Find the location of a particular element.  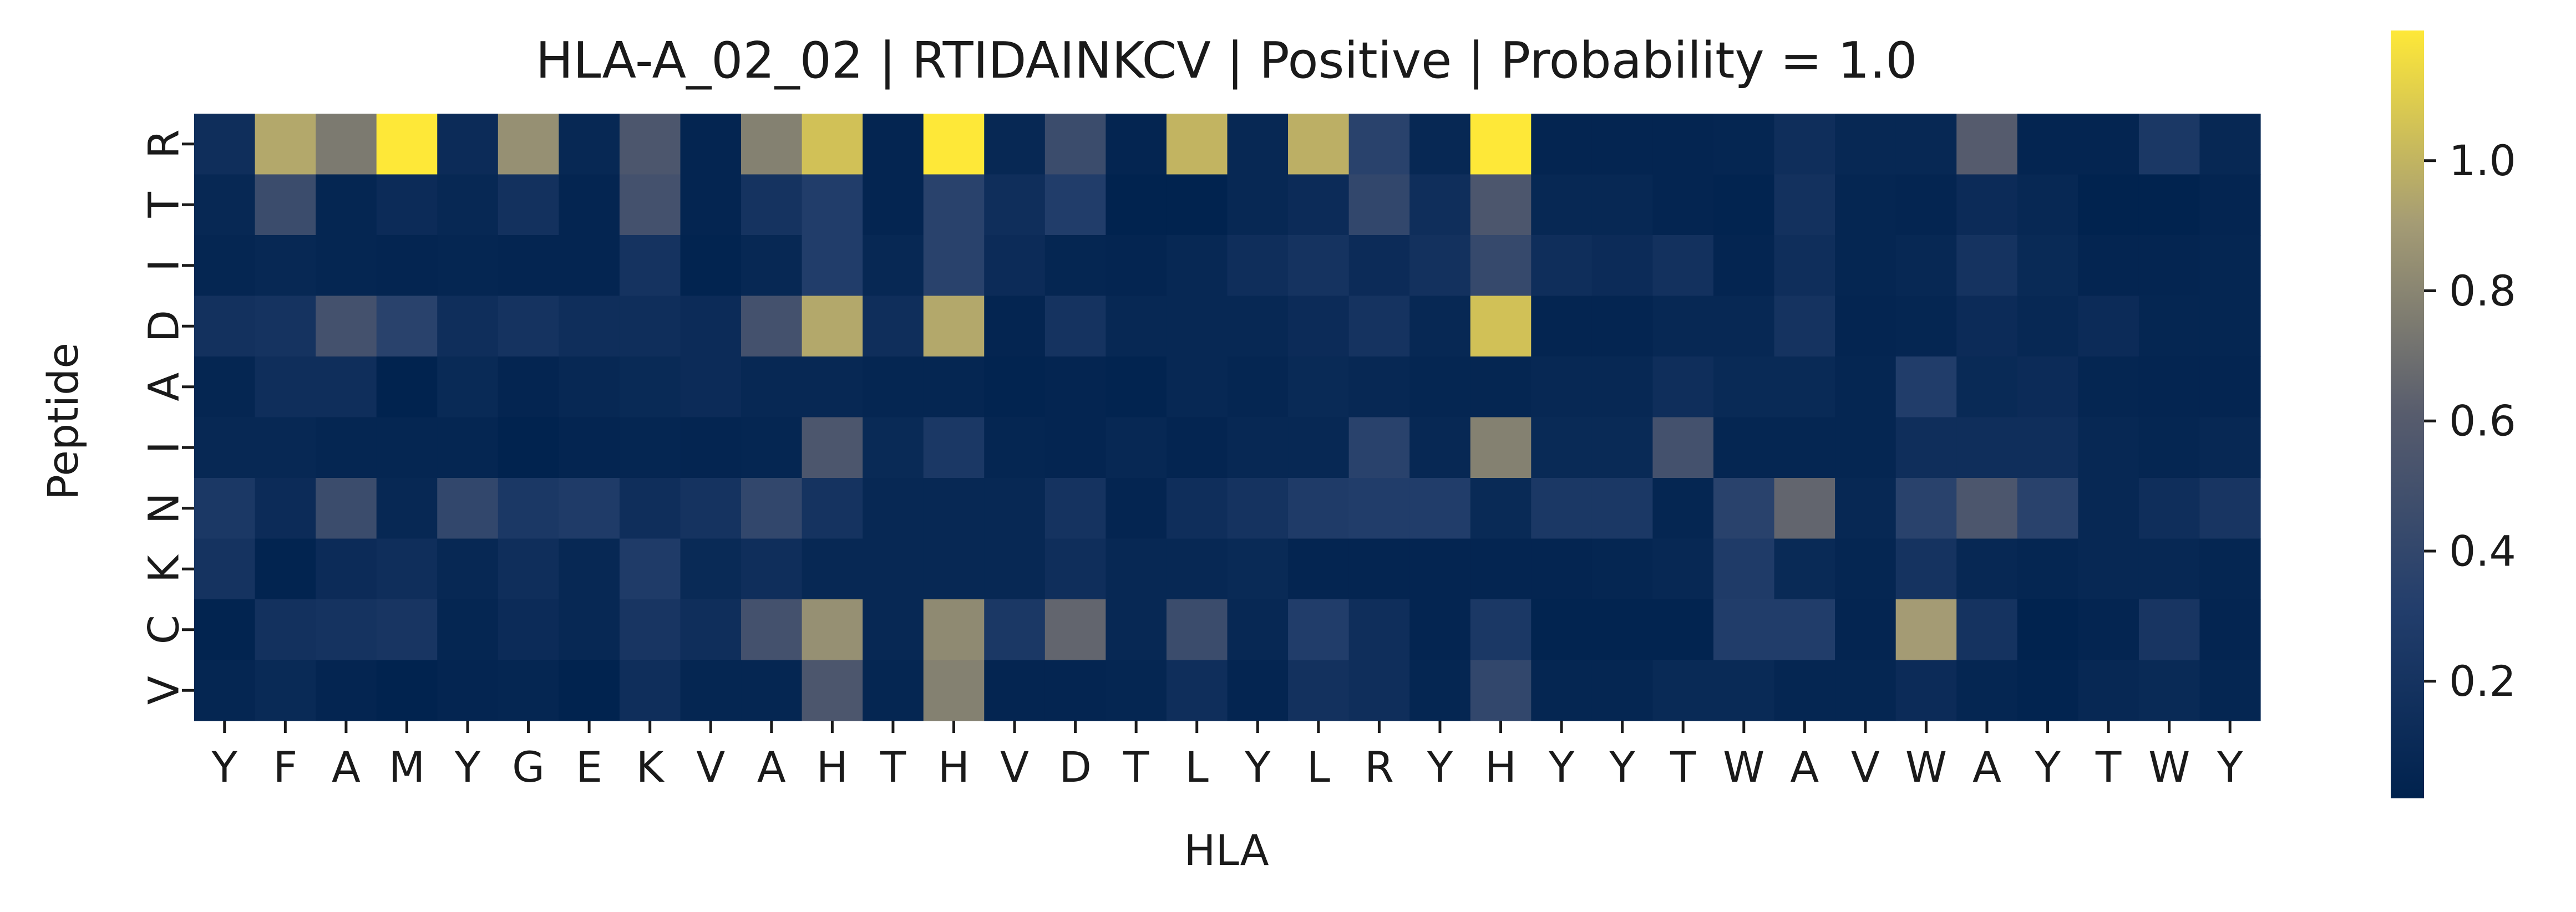

x-tick-label: F is located at coordinates (285, 767).